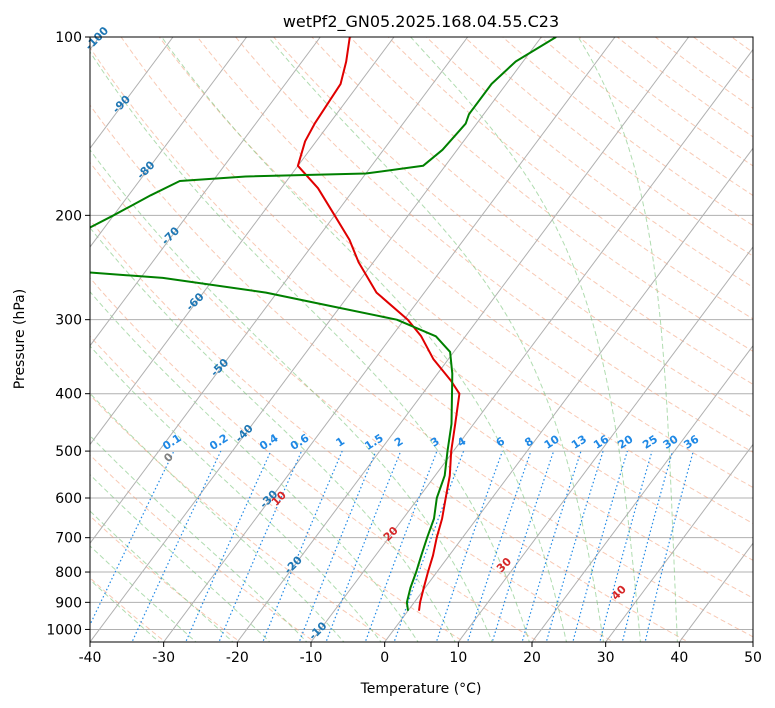  What do you see at coordinates (293, 564) in the screenshot?
I see `isotherm-label: -20` at bounding box center [293, 564].